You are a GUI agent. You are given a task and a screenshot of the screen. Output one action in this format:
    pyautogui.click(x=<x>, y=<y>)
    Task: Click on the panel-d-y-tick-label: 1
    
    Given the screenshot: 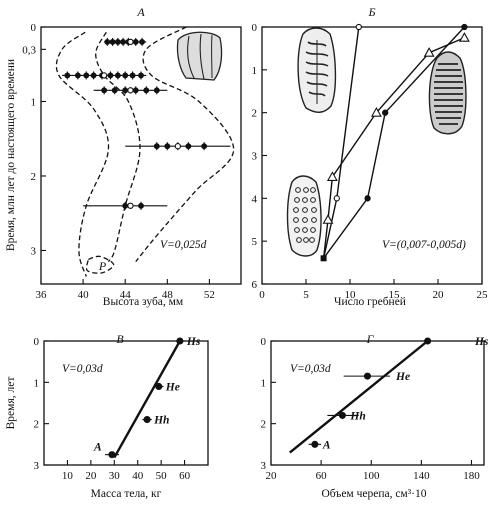 What is the action you would take?
    pyautogui.click(x=264, y=383)
    